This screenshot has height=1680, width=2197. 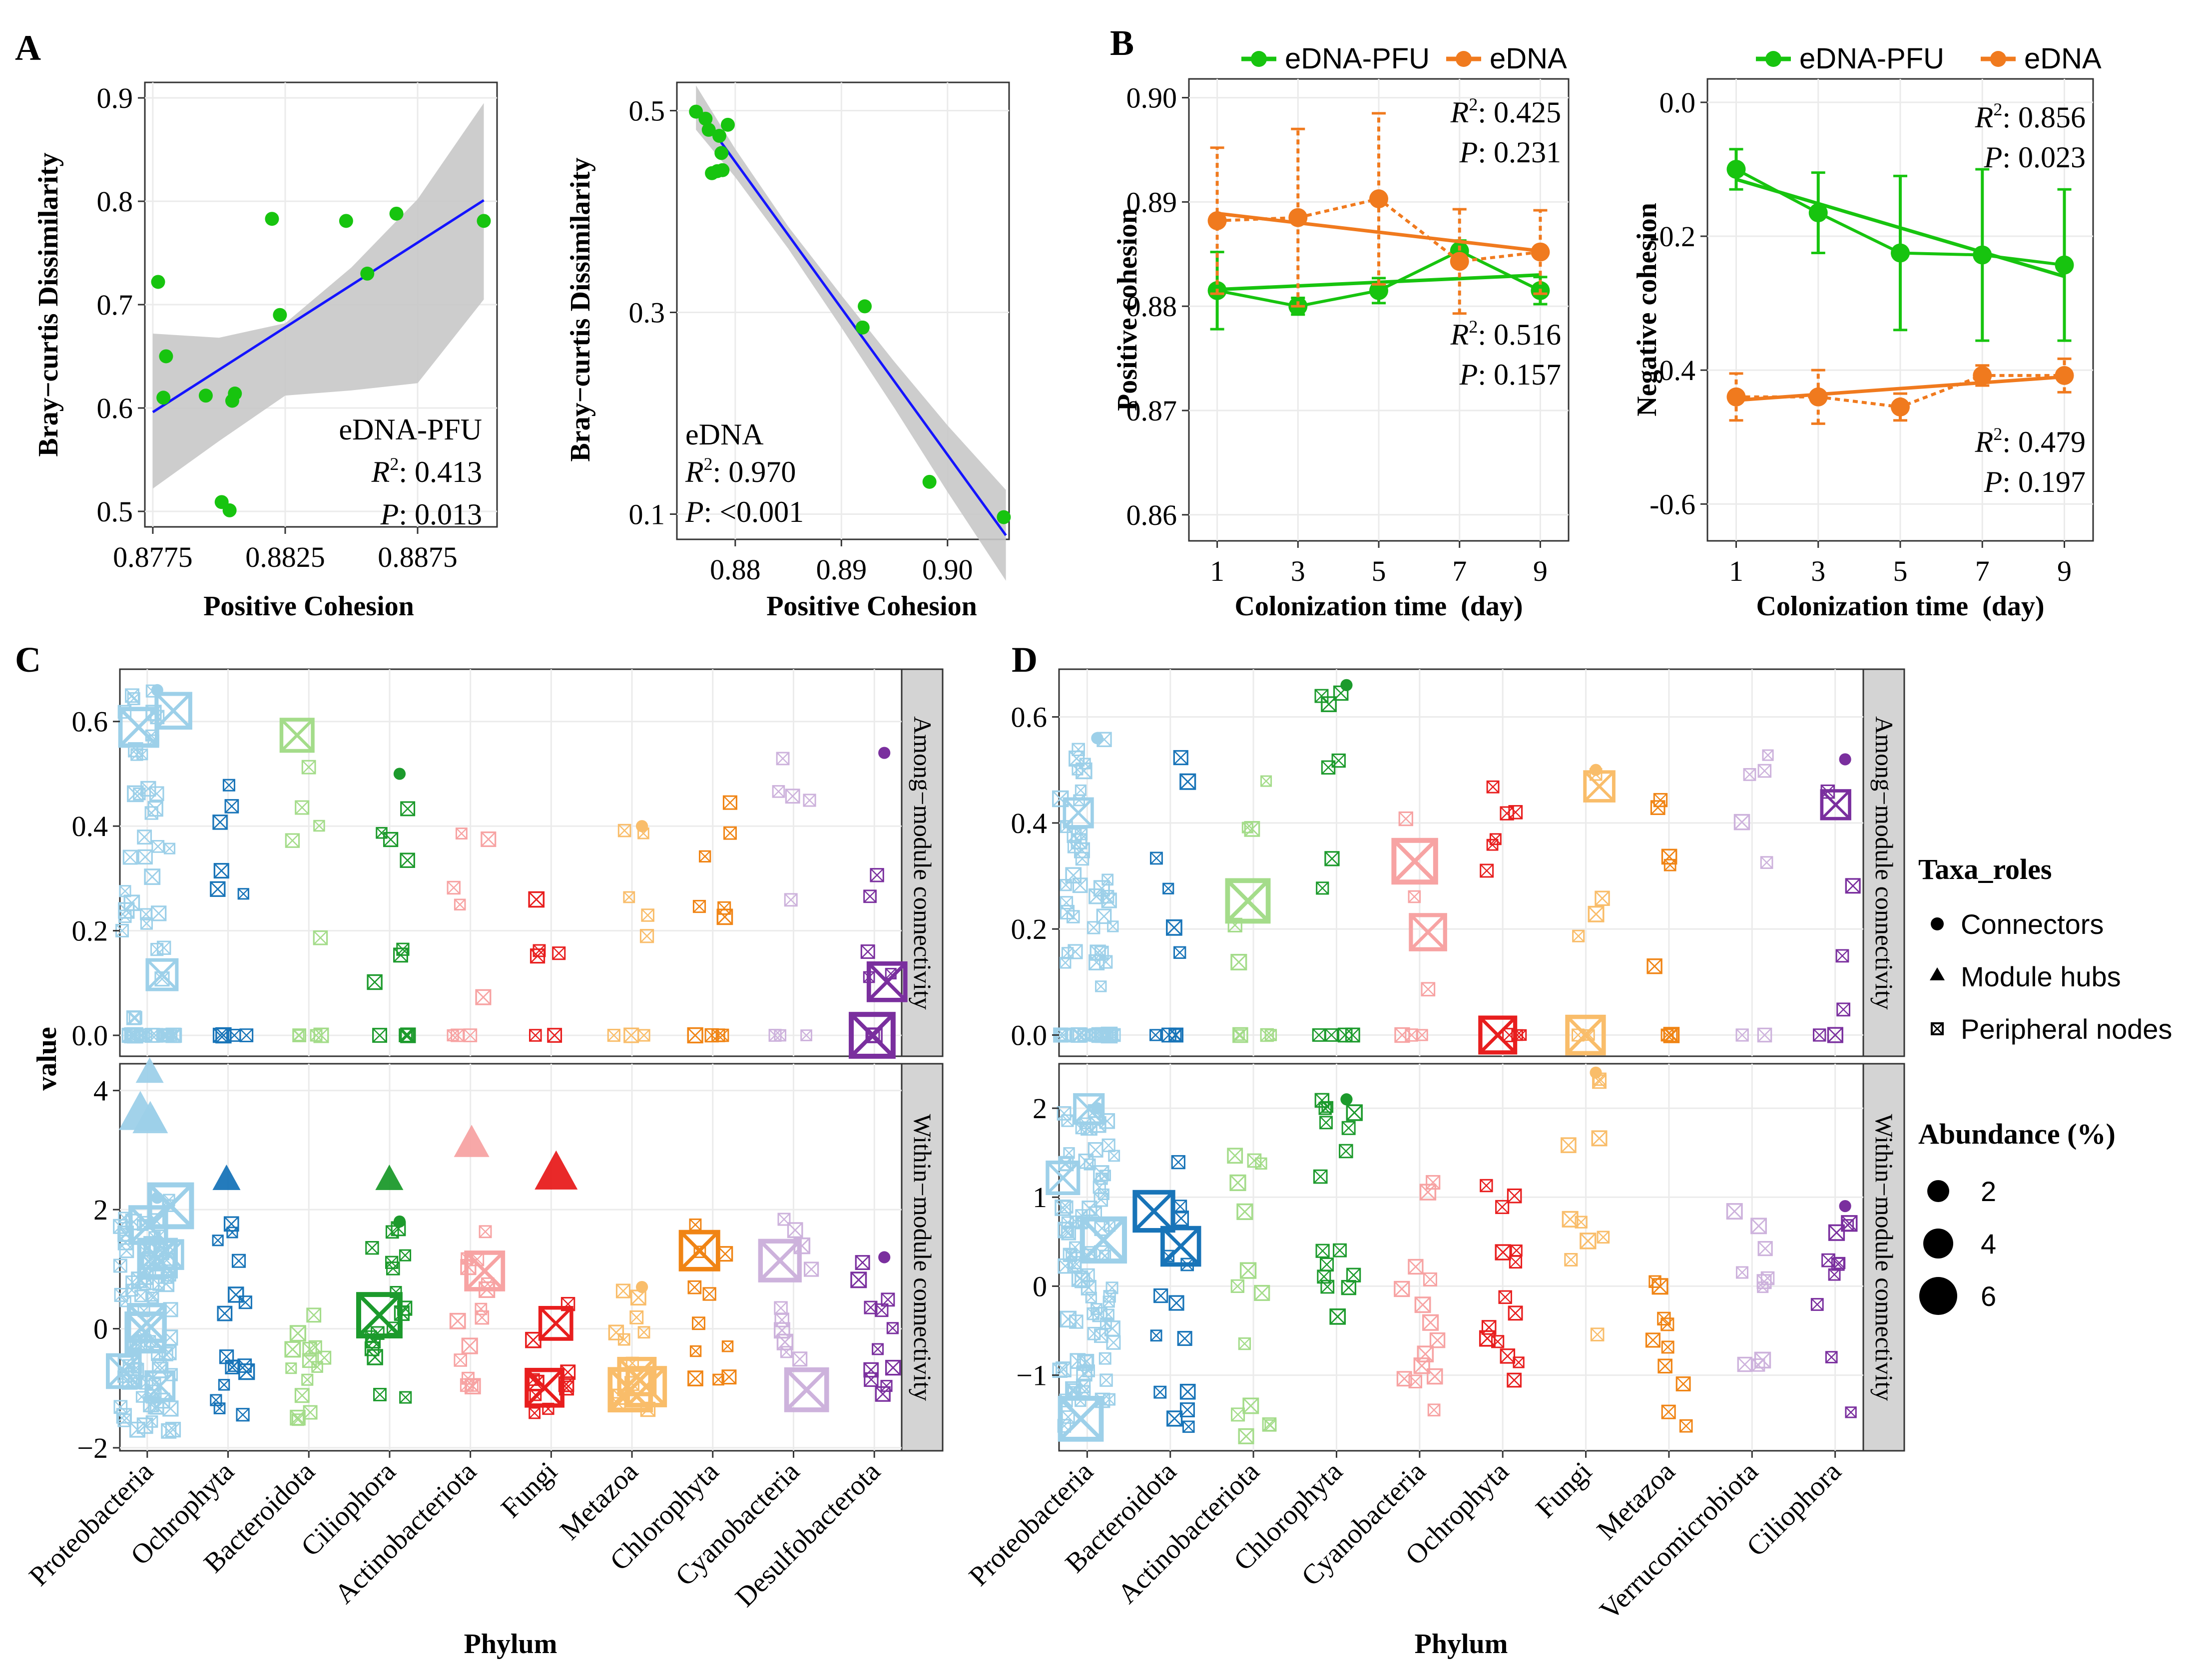 What do you see at coordinates (923, 1257) in the screenshot?
I see `chart-c-strip-bottom` at bounding box center [923, 1257].